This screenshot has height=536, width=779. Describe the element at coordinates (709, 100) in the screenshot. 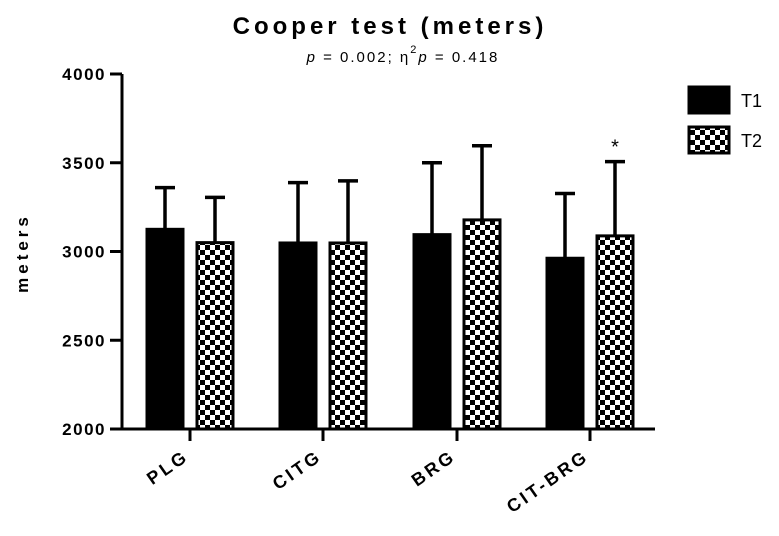

I see `legend-swatch-t1` at that location.